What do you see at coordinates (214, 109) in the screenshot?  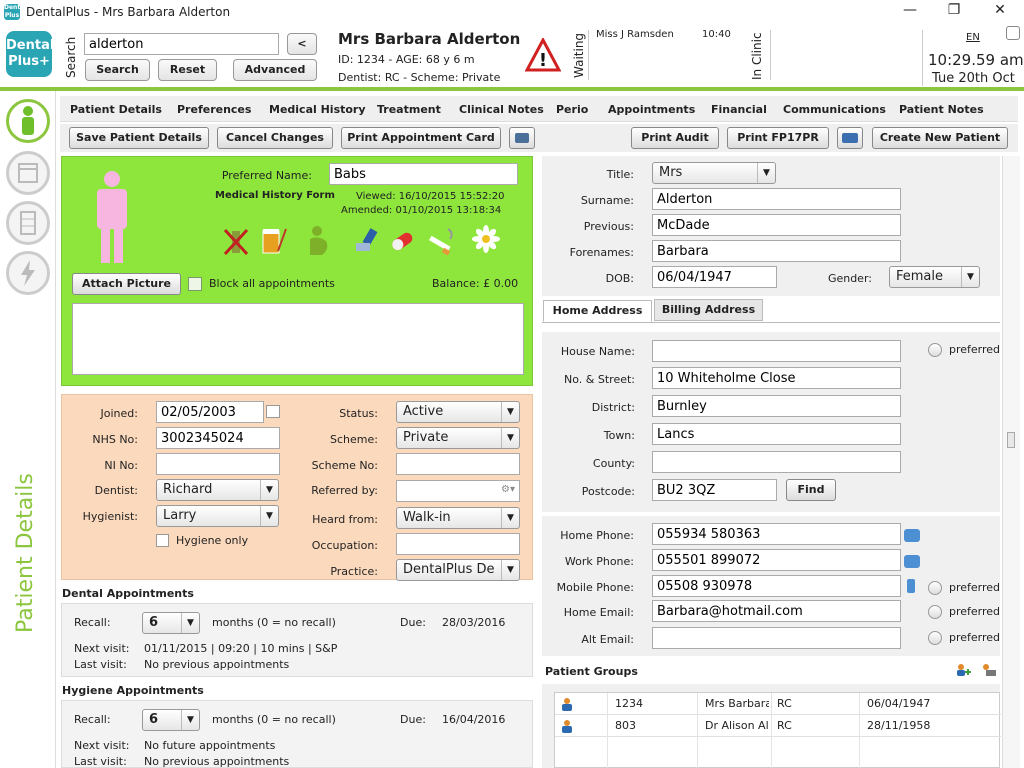 I see `menu-preferences: Preferences` at bounding box center [214, 109].